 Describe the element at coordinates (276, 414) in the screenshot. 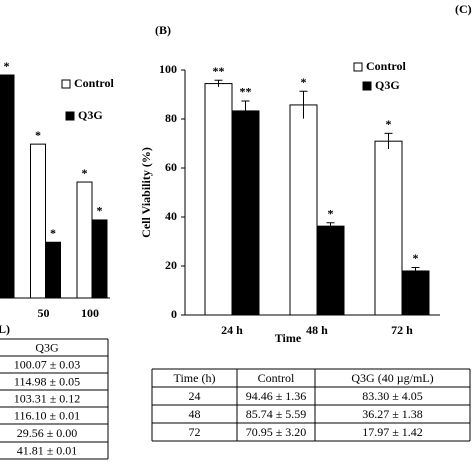

I see `table-cell: 85.74 ± 5.59` at that location.